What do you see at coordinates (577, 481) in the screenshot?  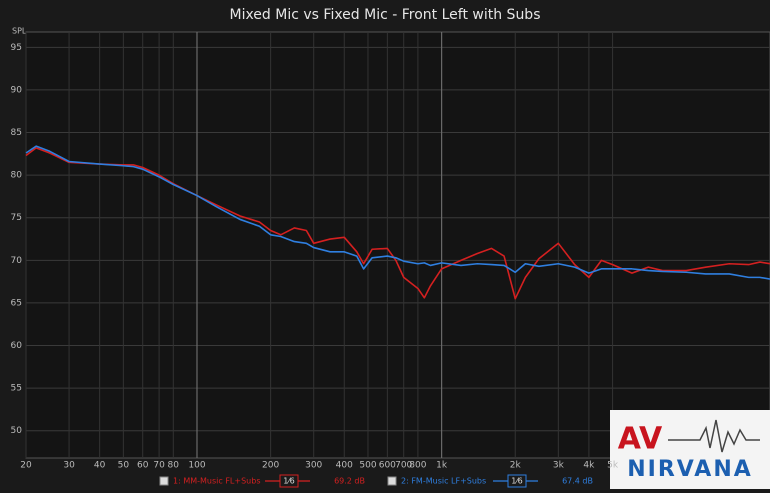 I see `legend-level: 67.4 dB` at bounding box center [577, 481].